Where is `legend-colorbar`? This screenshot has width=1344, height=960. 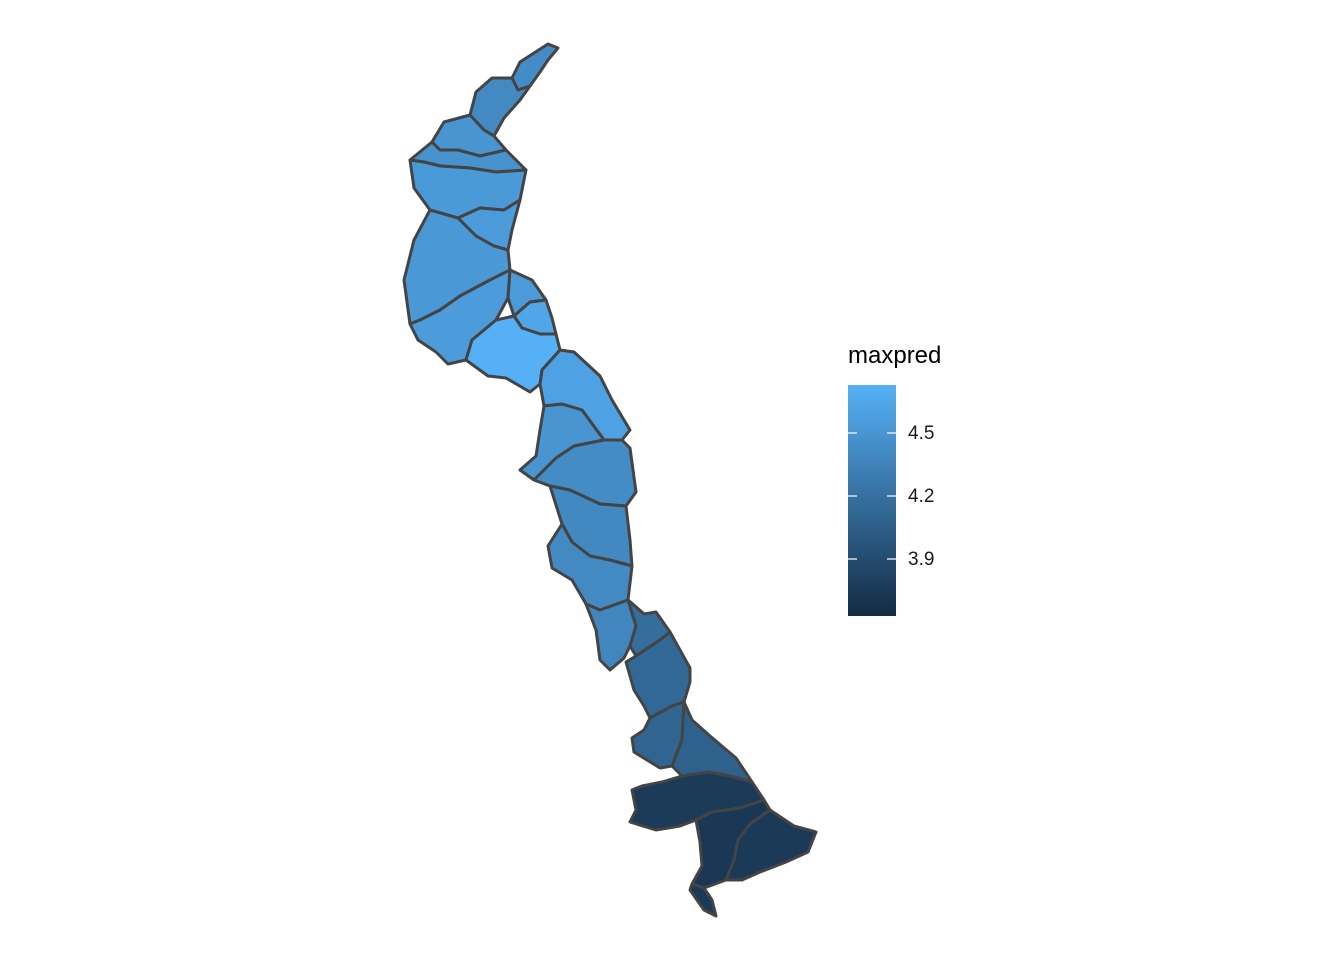 legend-colorbar is located at coordinates (872, 500).